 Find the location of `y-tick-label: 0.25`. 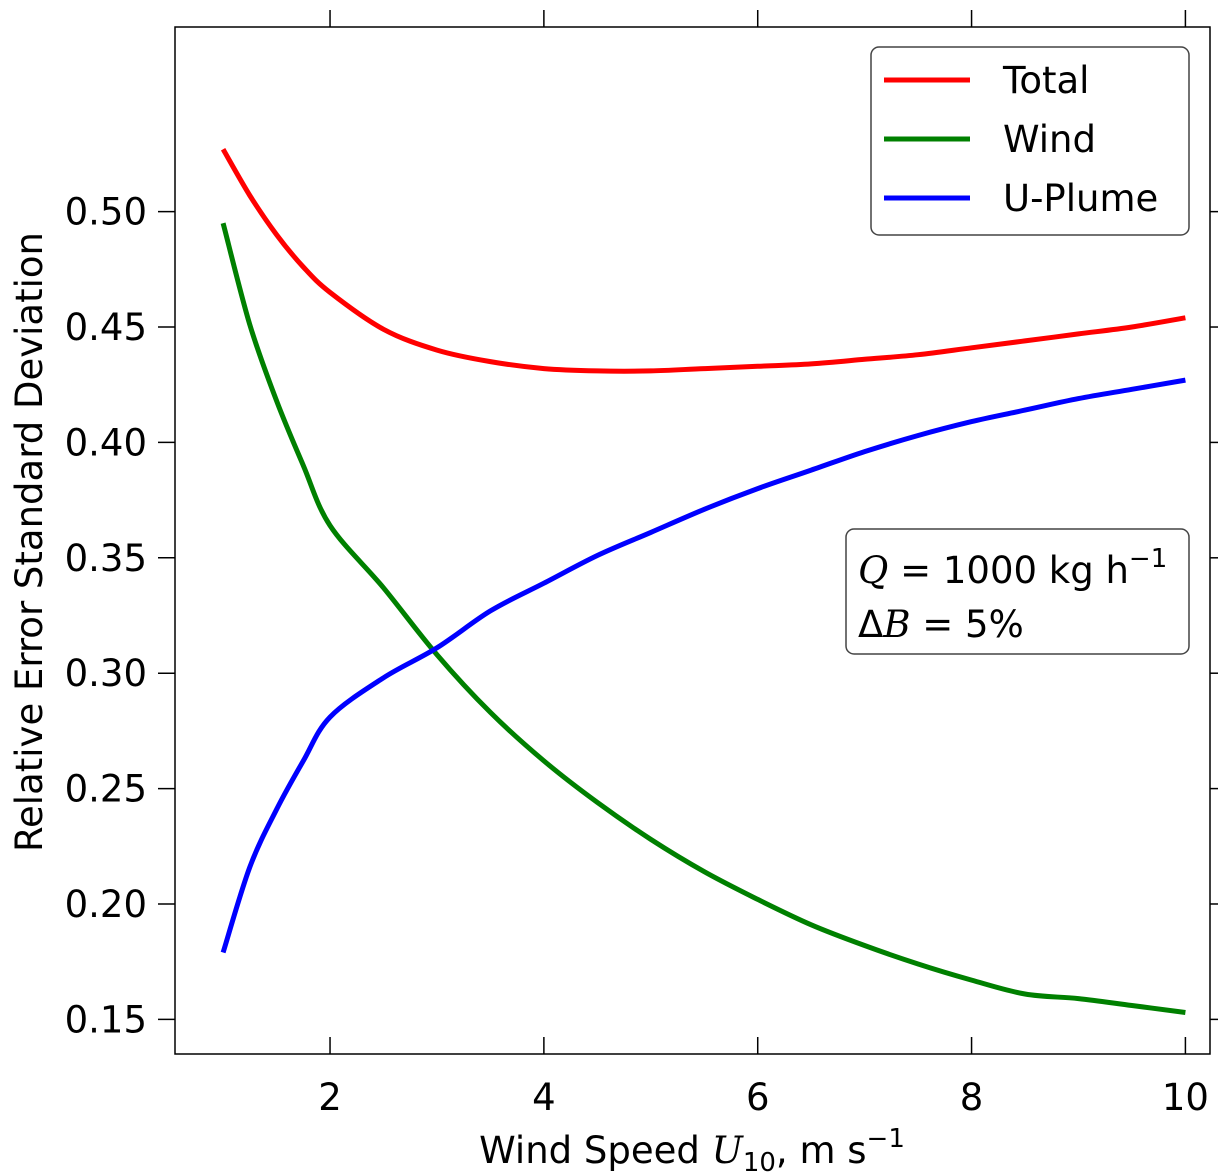

y-tick-label: 0.25 is located at coordinates (106, 789).